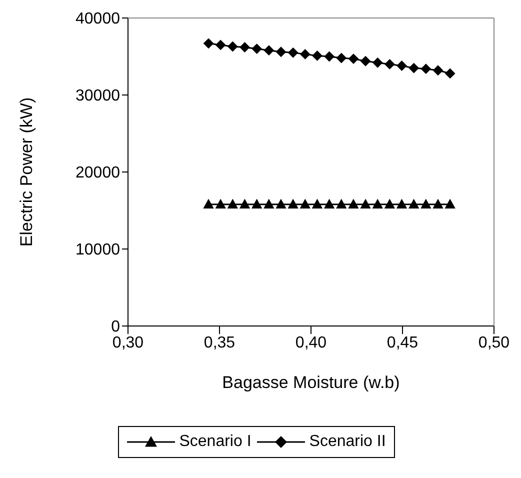 The width and height of the screenshot is (521, 478). I want to click on y-tick-label: 0, so click(115, 327).